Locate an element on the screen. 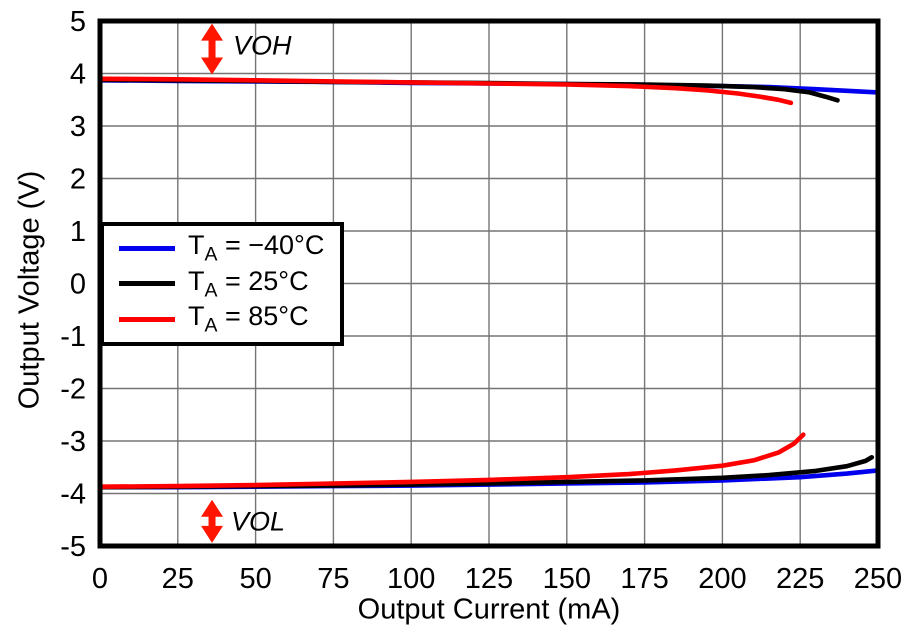 The width and height of the screenshot is (910, 632). legend-item-25c: TA = 25°C is located at coordinates (226, 283).